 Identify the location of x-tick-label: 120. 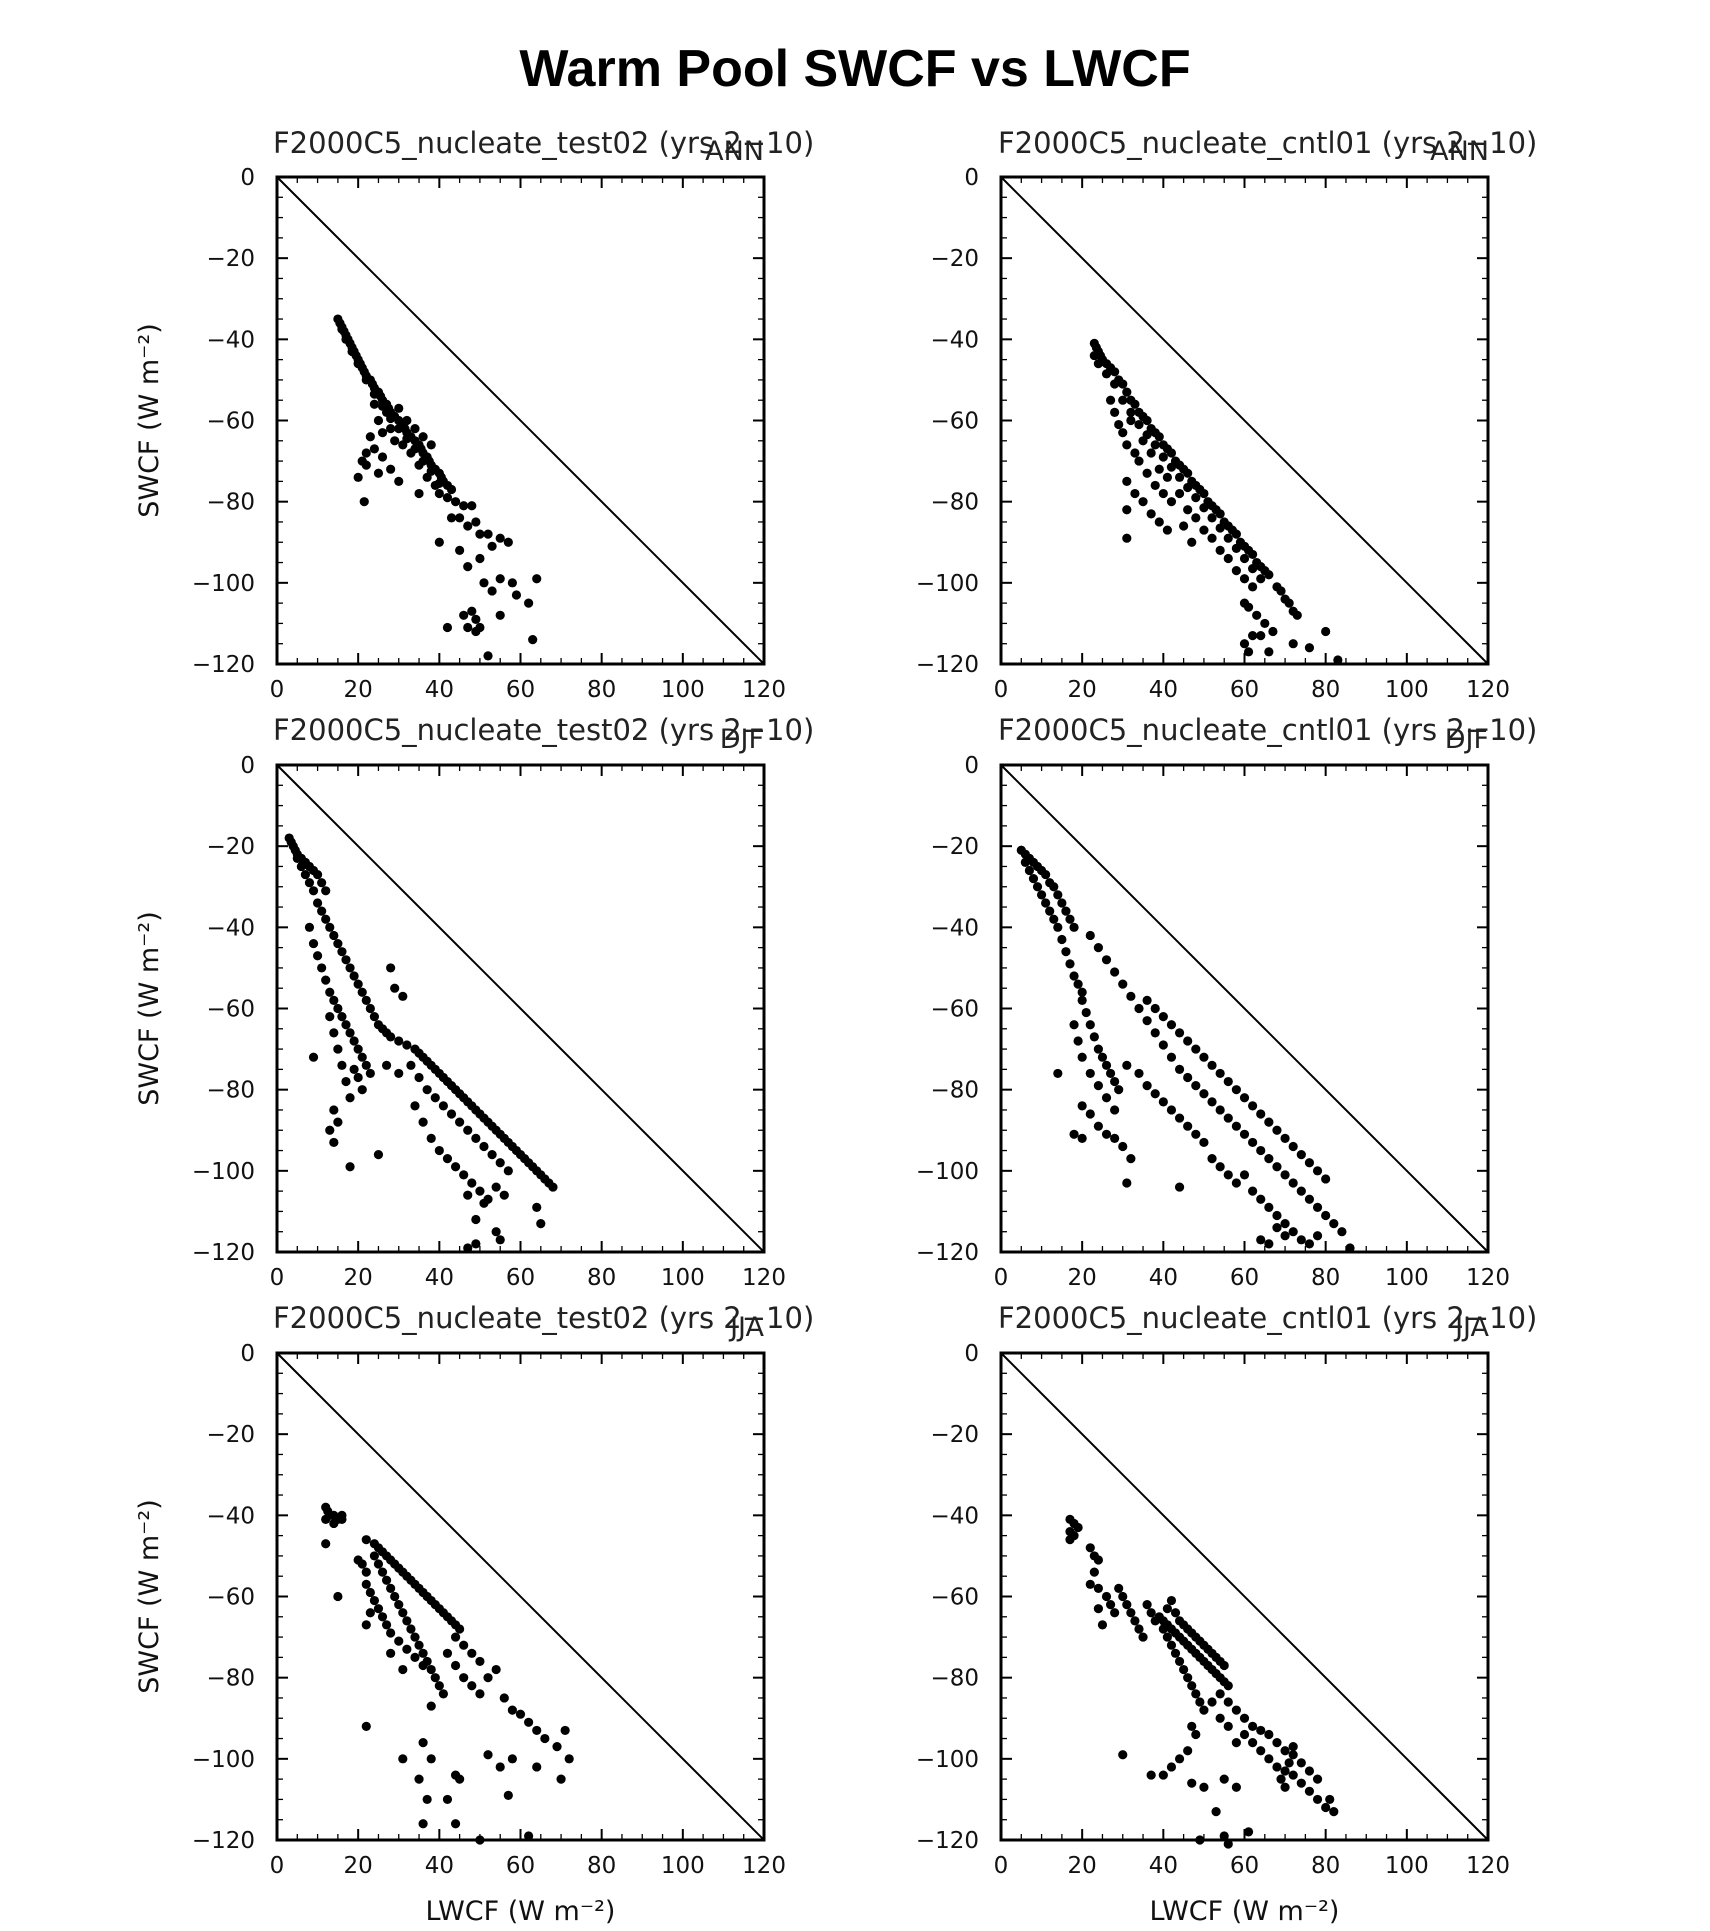
(1488, 1278).